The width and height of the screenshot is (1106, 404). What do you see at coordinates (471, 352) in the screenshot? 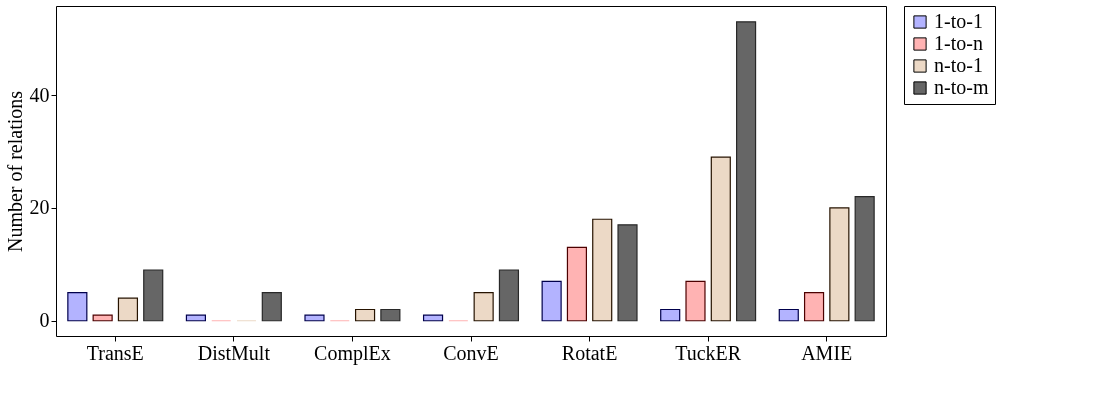
I see `x-tick-label: ConvE` at bounding box center [471, 352].